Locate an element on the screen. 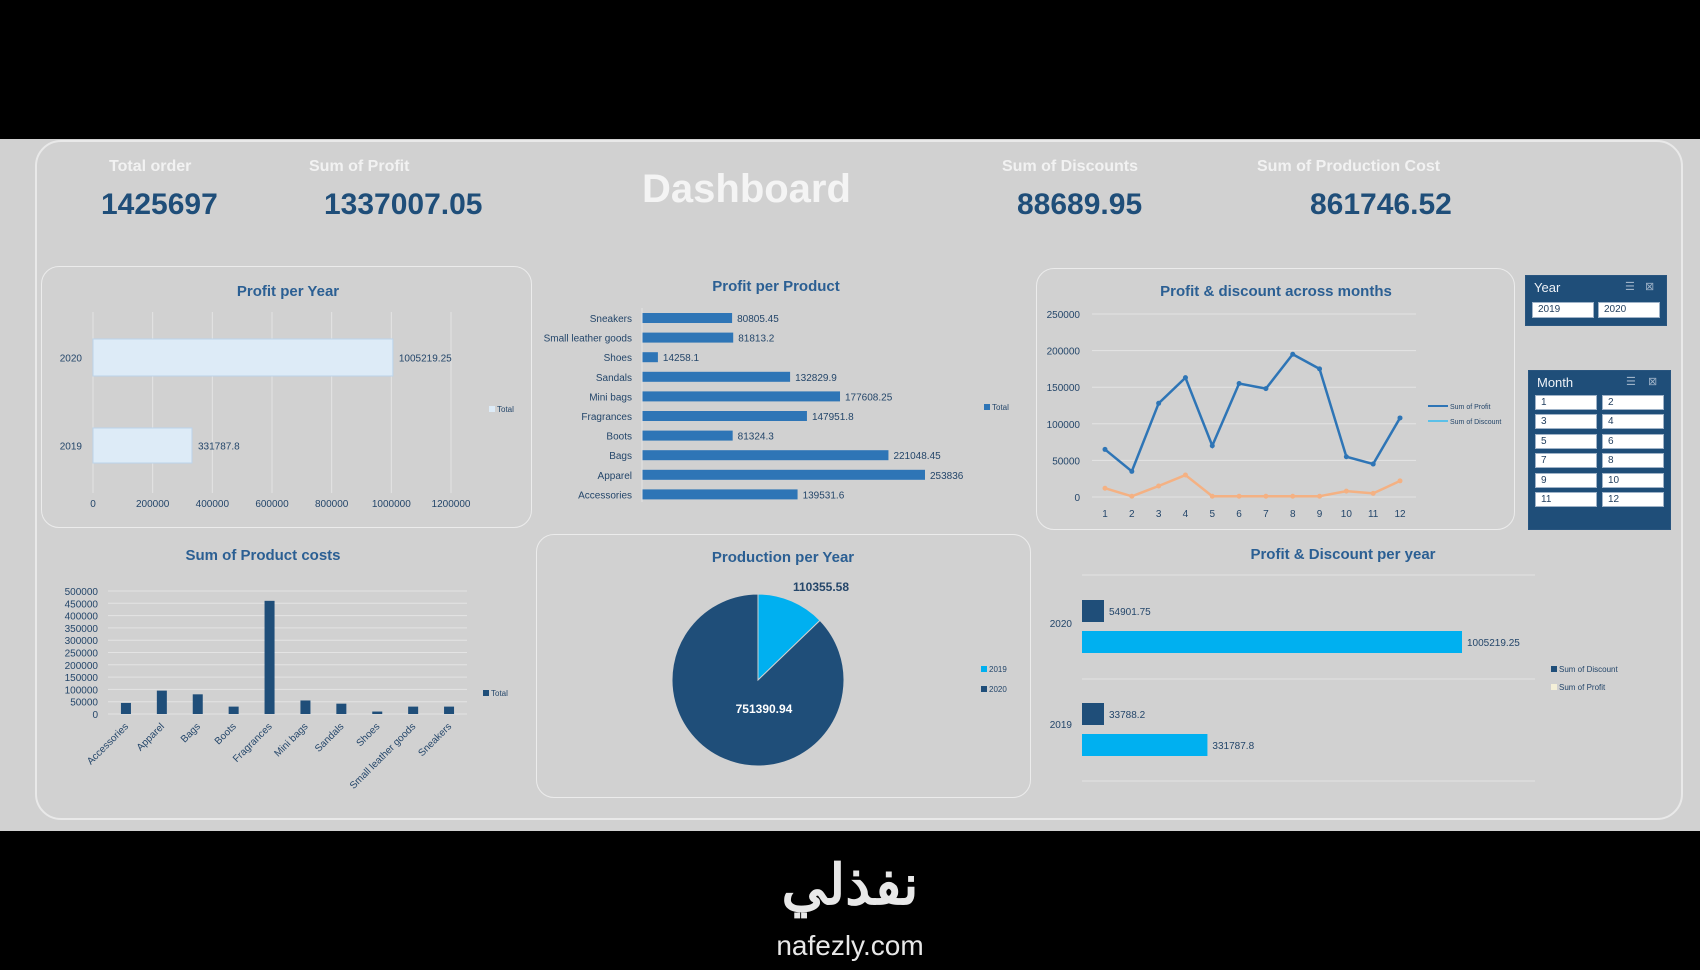 The width and height of the screenshot is (1700, 970). chart-title: Profit per Year is located at coordinates (288, 291).